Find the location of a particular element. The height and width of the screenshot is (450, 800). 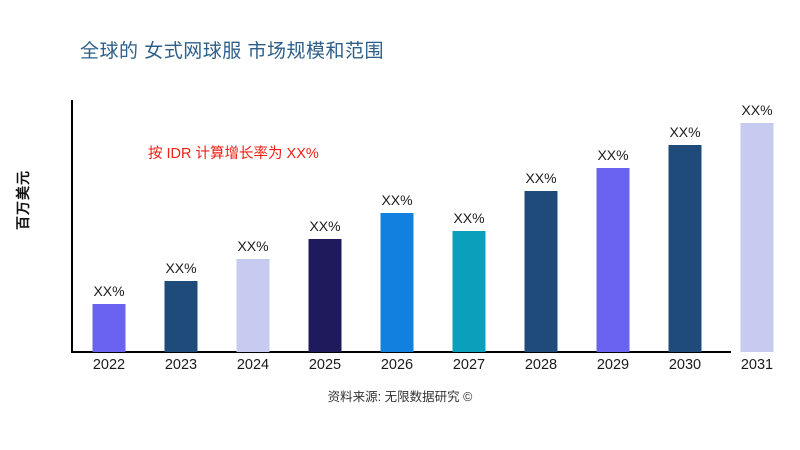

bar-2023 is located at coordinates (181, 316).